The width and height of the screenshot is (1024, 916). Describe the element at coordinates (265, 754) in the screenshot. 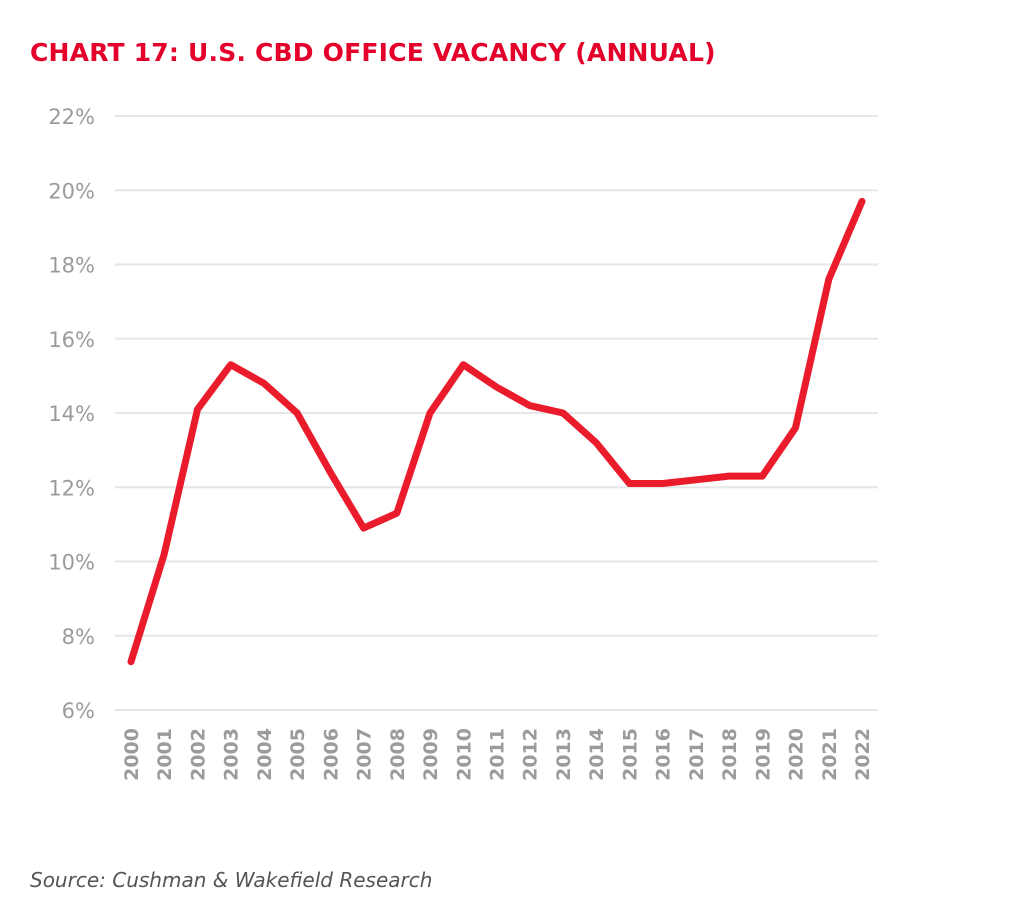

I see `x-tick-label: 2004` at that location.